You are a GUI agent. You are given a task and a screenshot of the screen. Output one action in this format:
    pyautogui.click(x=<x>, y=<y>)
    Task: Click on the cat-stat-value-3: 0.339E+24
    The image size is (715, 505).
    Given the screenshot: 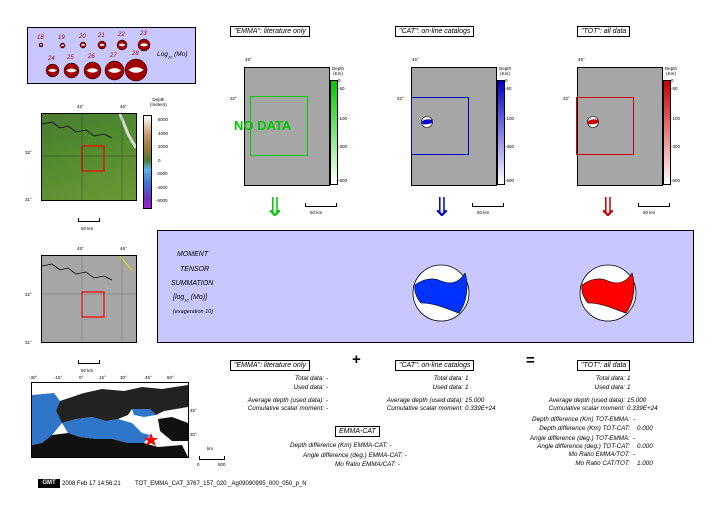 What is the action you would take?
    pyautogui.click(x=480, y=408)
    